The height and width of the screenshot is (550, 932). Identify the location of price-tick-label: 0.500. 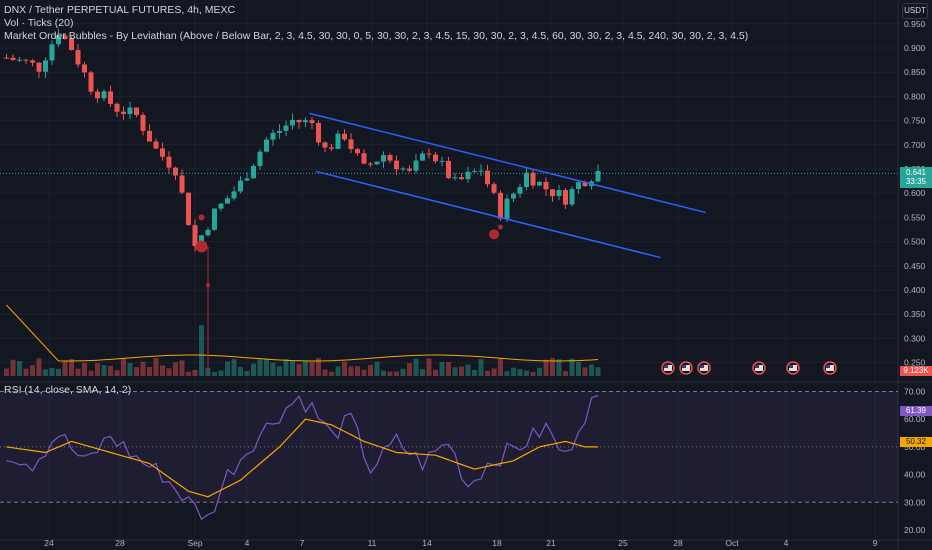
(915, 242).